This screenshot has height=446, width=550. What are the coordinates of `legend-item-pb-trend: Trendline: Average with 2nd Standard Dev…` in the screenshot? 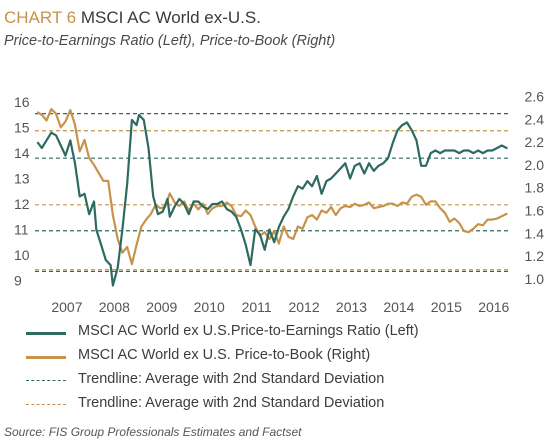 It's located at (276, 406).